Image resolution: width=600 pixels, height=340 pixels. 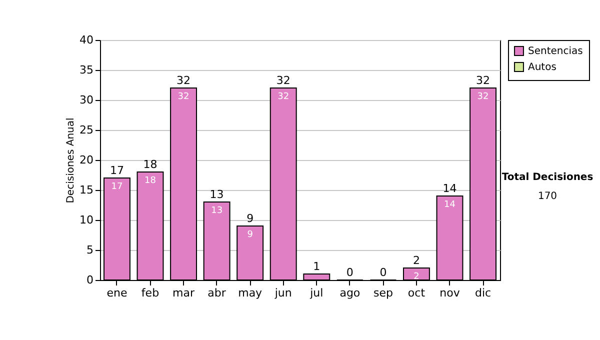 What do you see at coordinates (547, 196) in the screenshot?
I see `text: 170` at bounding box center [547, 196].